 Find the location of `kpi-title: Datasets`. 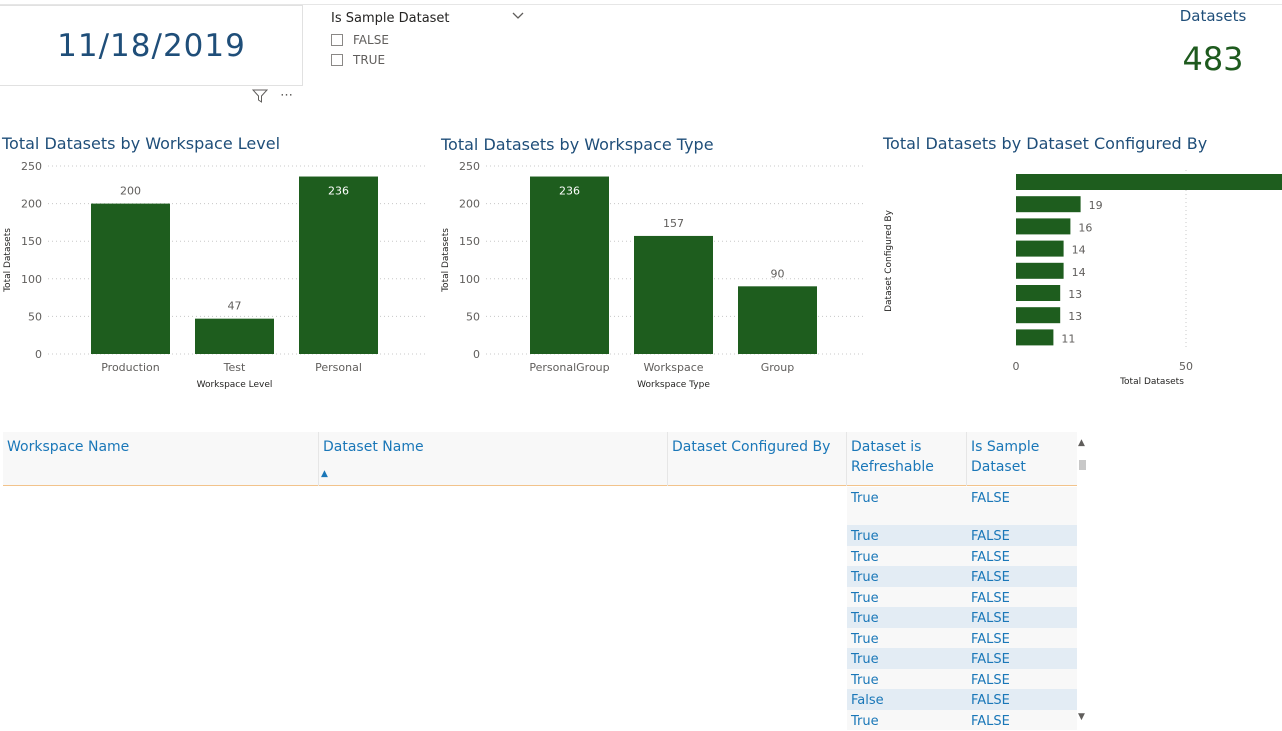

kpi-title: Datasets is located at coordinates (1213, 16).